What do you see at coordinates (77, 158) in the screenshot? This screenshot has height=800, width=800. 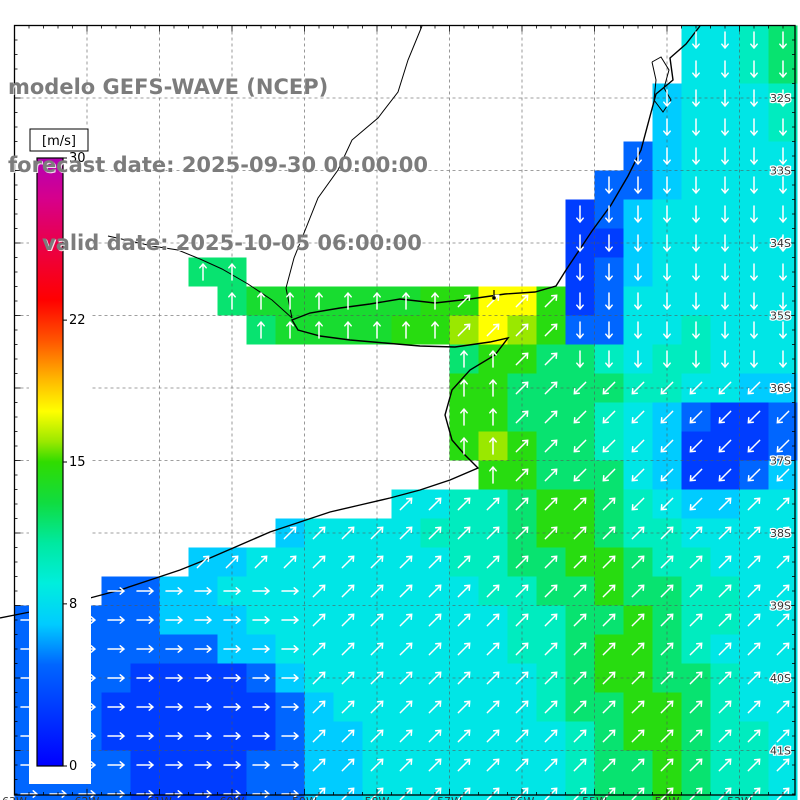 I see `colorbar-tick-label: 30` at bounding box center [77, 158].